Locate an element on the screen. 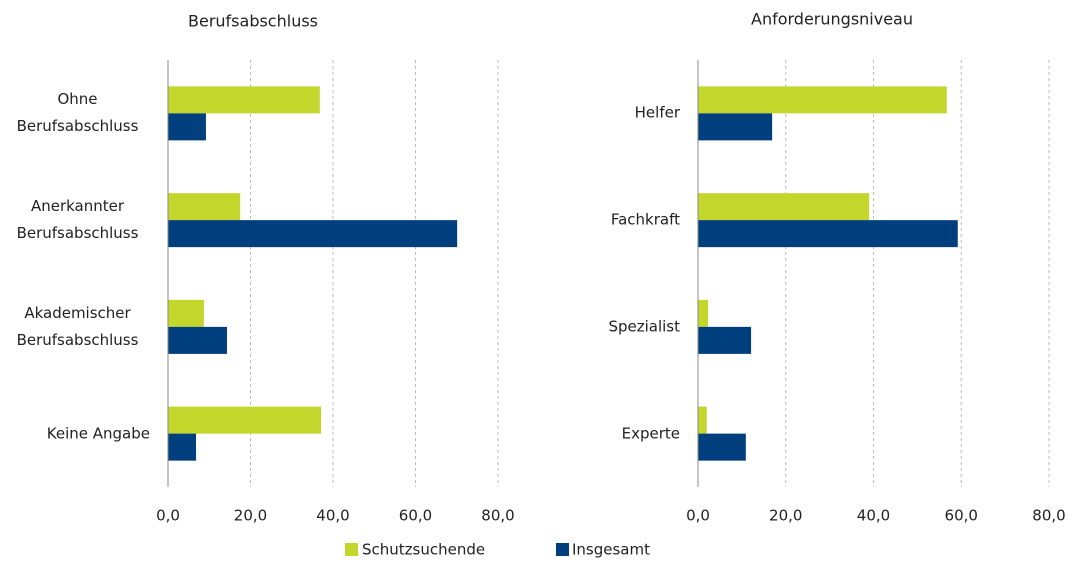 The width and height of the screenshot is (1072, 562). y-tick-label: Spezialist is located at coordinates (644, 326).